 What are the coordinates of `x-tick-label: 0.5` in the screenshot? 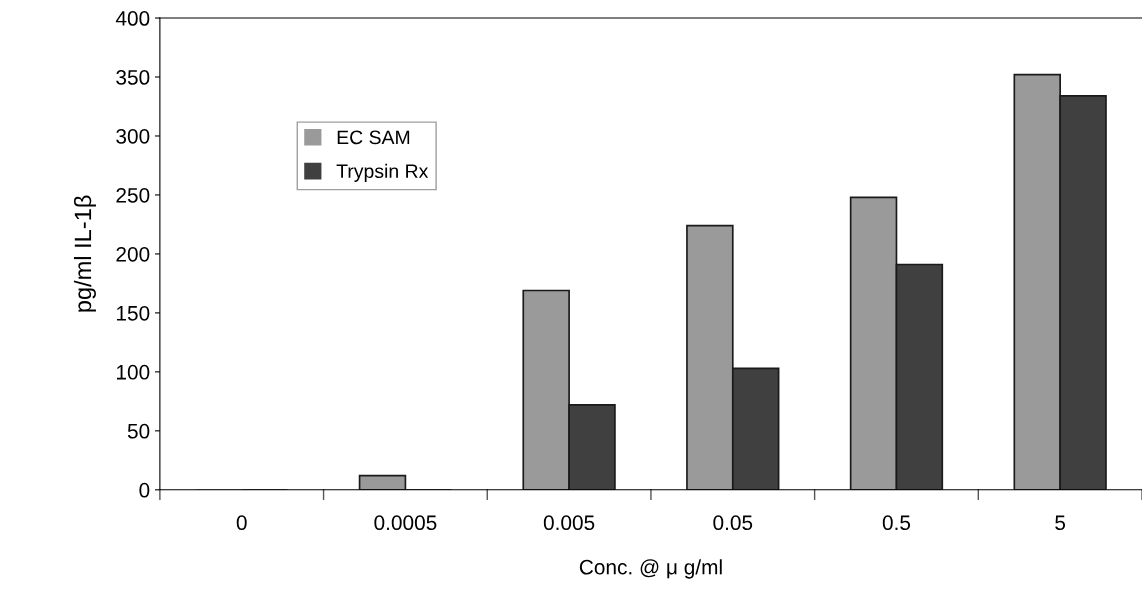 It's located at (896, 523).